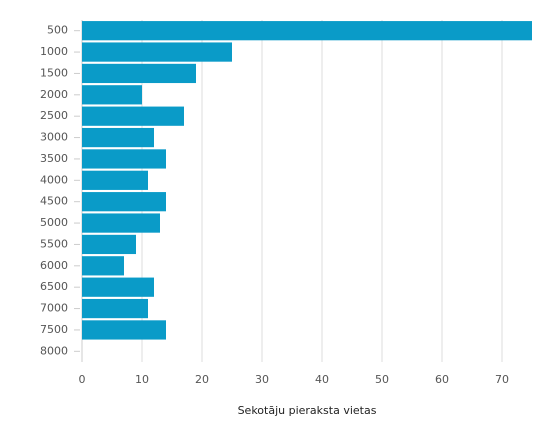 This screenshot has width=550, height=425. Describe the element at coordinates (54, 265) in the screenshot. I see `y-tick-label: 6000` at that location.